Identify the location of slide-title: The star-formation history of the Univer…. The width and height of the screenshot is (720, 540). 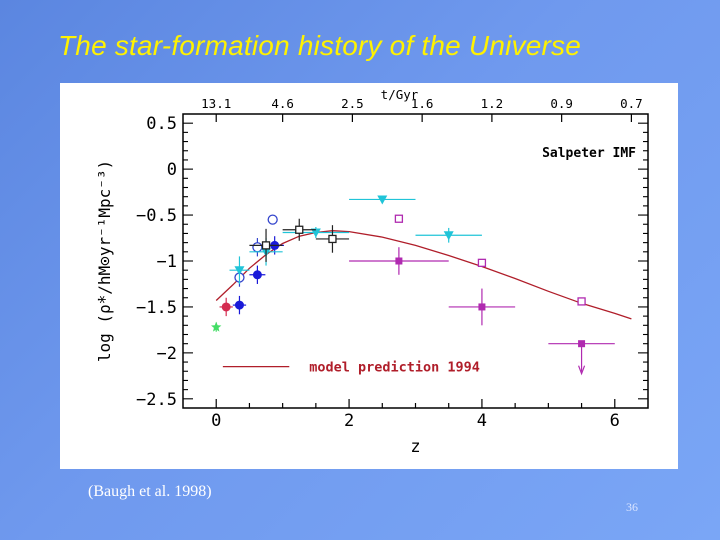
(319, 45).